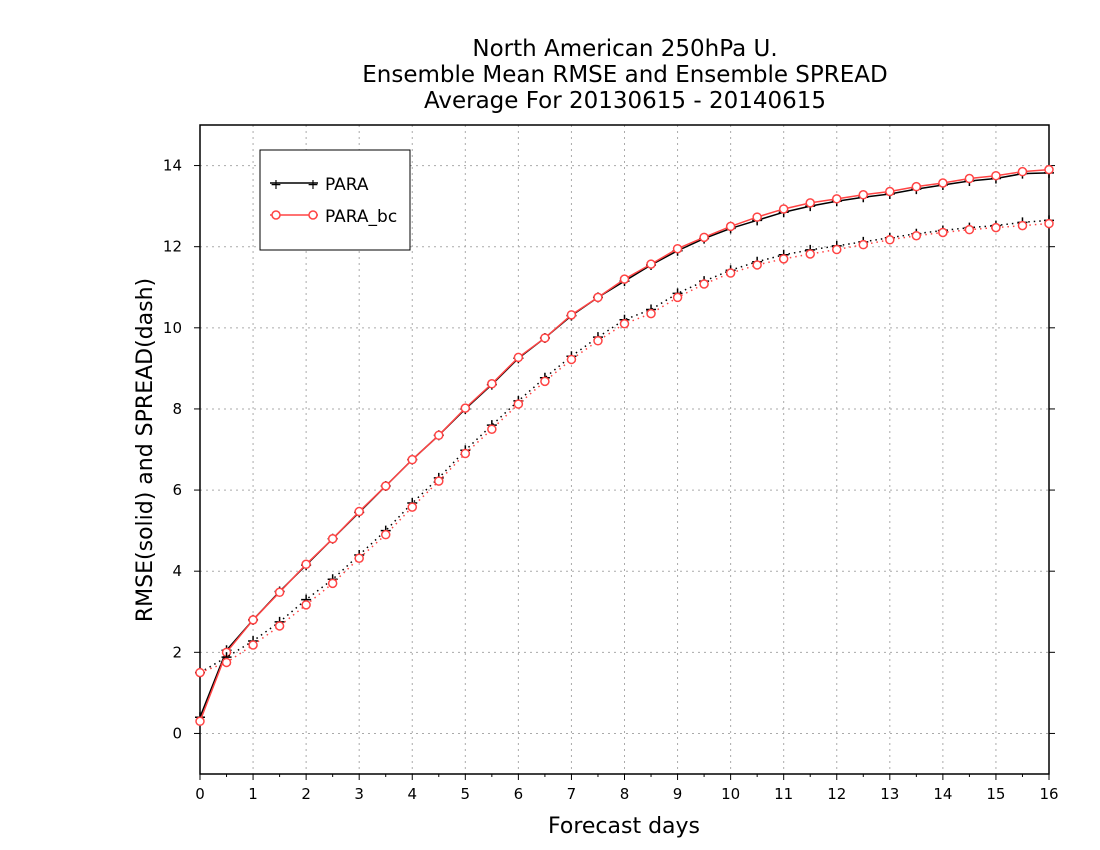 Image resolution: width=1100 pixels, height=850 pixels. What do you see at coordinates (306, 794) in the screenshot?
I see `x-tick-label: 2` at bounding box center [306, 794].